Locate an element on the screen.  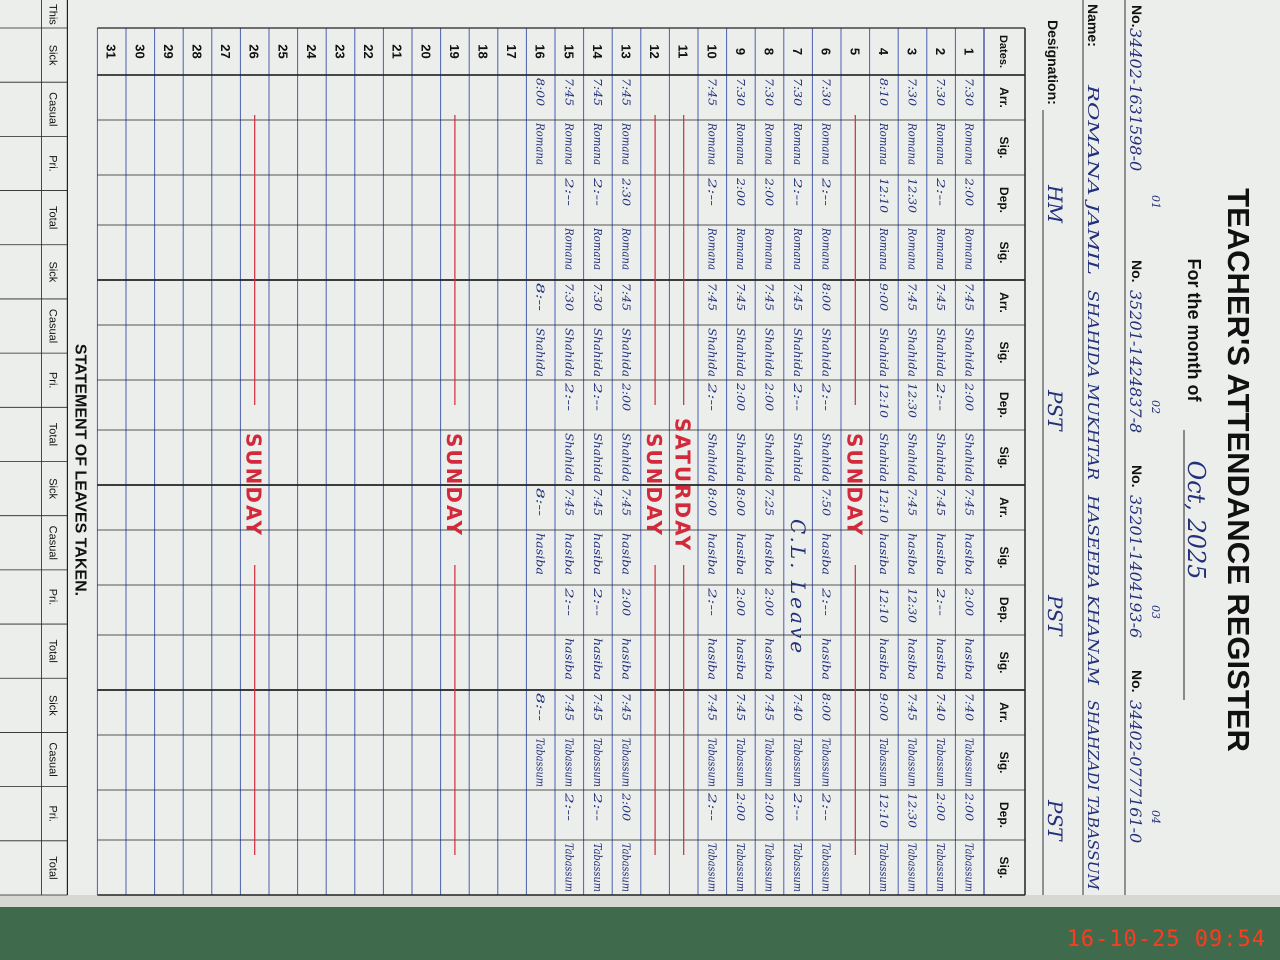
designation-label: Designation: is located at coordinates (1053, 62).